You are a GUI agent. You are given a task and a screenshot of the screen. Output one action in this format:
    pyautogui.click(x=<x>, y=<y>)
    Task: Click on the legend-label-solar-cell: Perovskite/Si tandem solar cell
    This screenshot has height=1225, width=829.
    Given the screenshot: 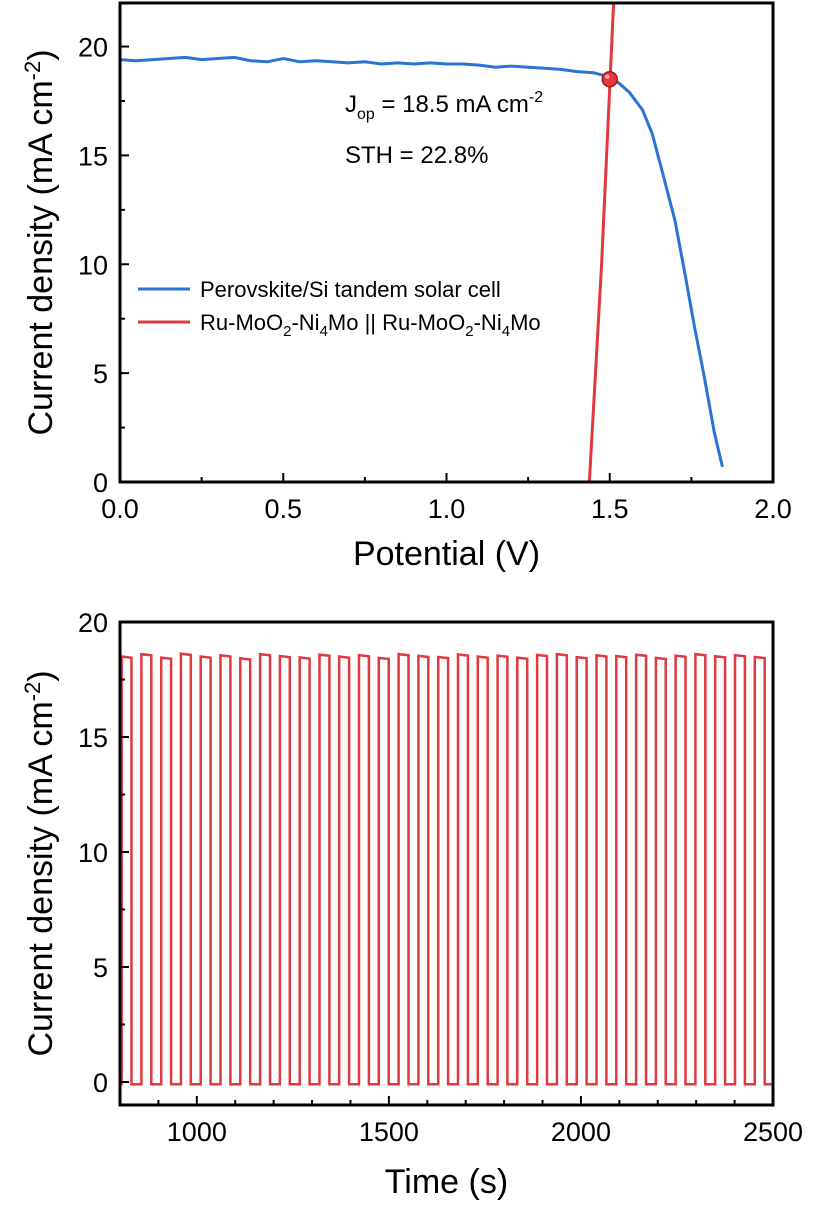 What is the action you would take?
    pyautogui.click(x=350, y=289)
    